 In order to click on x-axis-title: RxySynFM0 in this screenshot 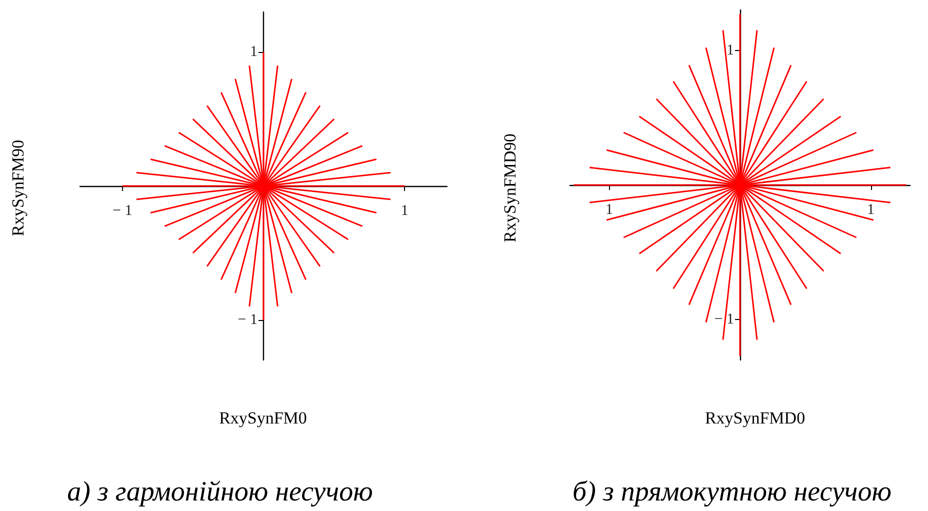, I will do `click(263, 418)`.